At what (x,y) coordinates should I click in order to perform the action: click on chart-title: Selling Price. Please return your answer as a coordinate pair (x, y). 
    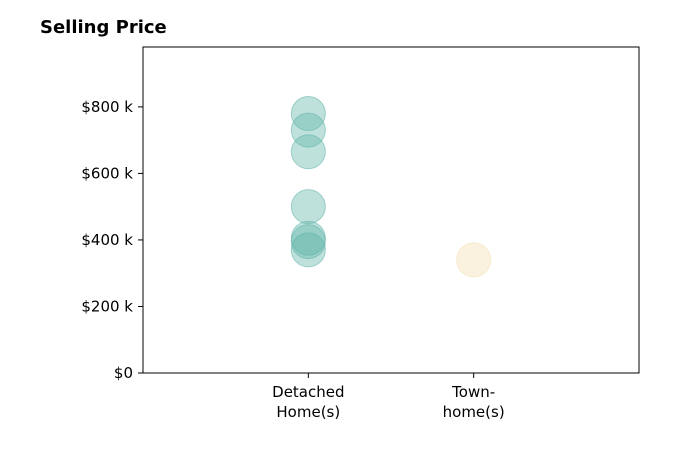
    Looking at the image, I should click on (103, 27).